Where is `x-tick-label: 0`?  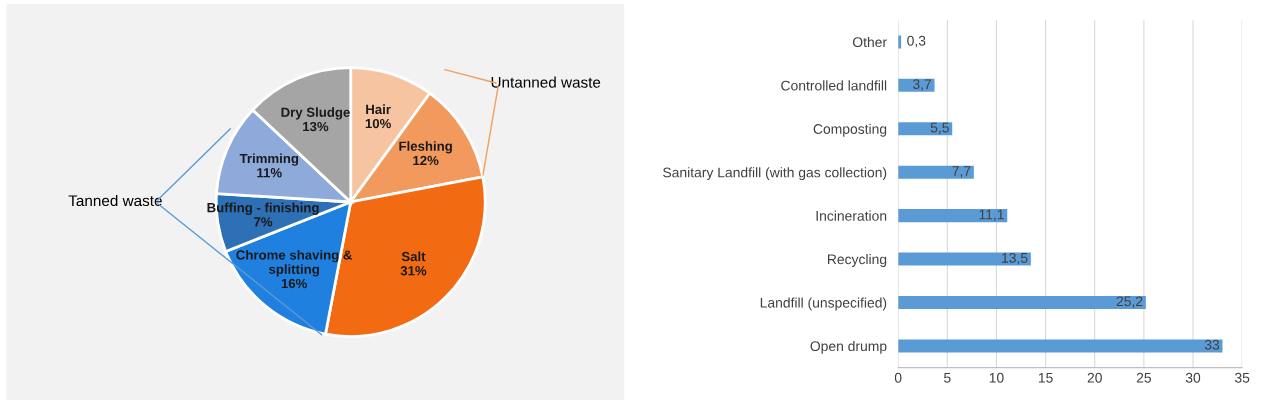 x-tick-label: 0 is located at coordinates (898, 377).